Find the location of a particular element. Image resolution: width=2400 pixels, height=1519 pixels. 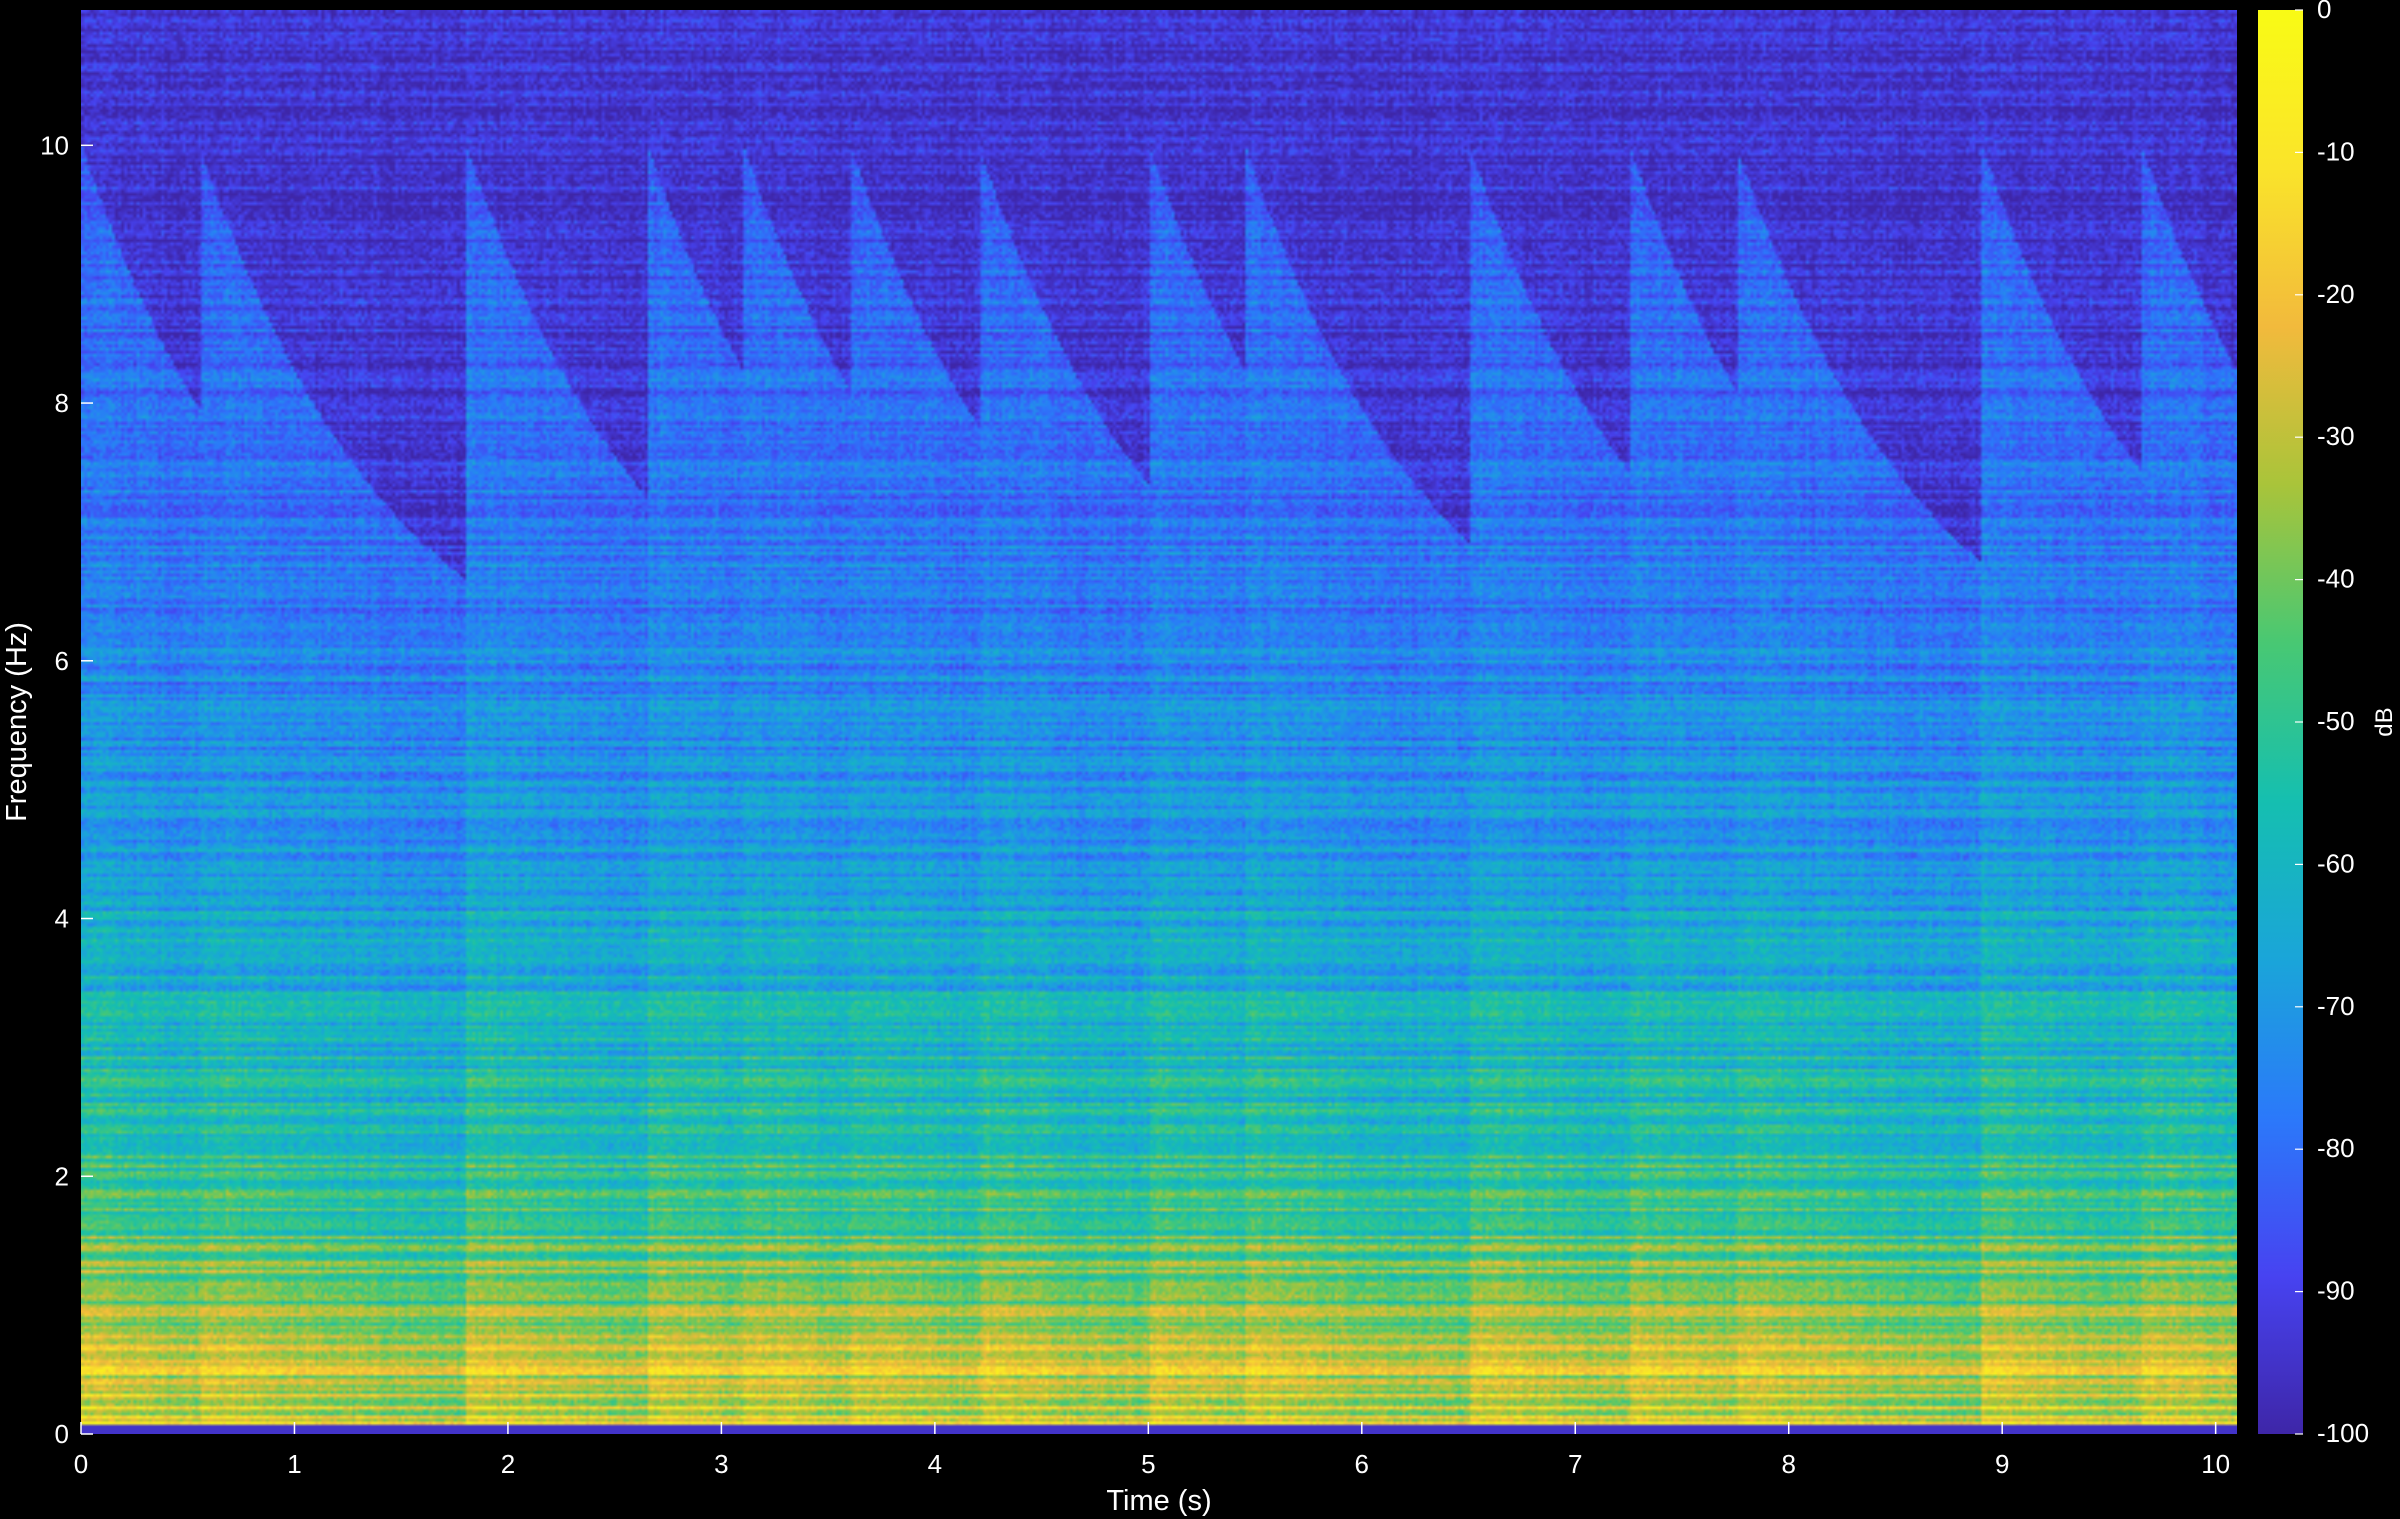

x-axis-ticks: 0 1 2 3 4 5 6 7 8 9 10 is located at coordinates (1152, 1450).